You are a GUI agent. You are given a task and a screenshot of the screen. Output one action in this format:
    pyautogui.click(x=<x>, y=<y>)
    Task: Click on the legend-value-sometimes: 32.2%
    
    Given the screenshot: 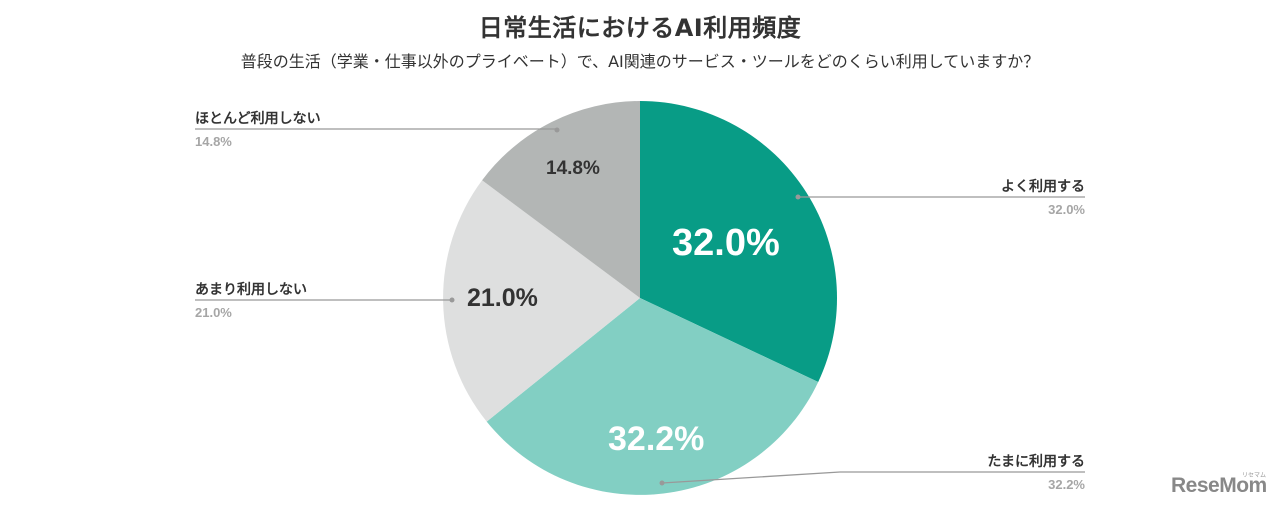 What is the action you would take?
    pyautogui.click(x=1066, y=484)
    